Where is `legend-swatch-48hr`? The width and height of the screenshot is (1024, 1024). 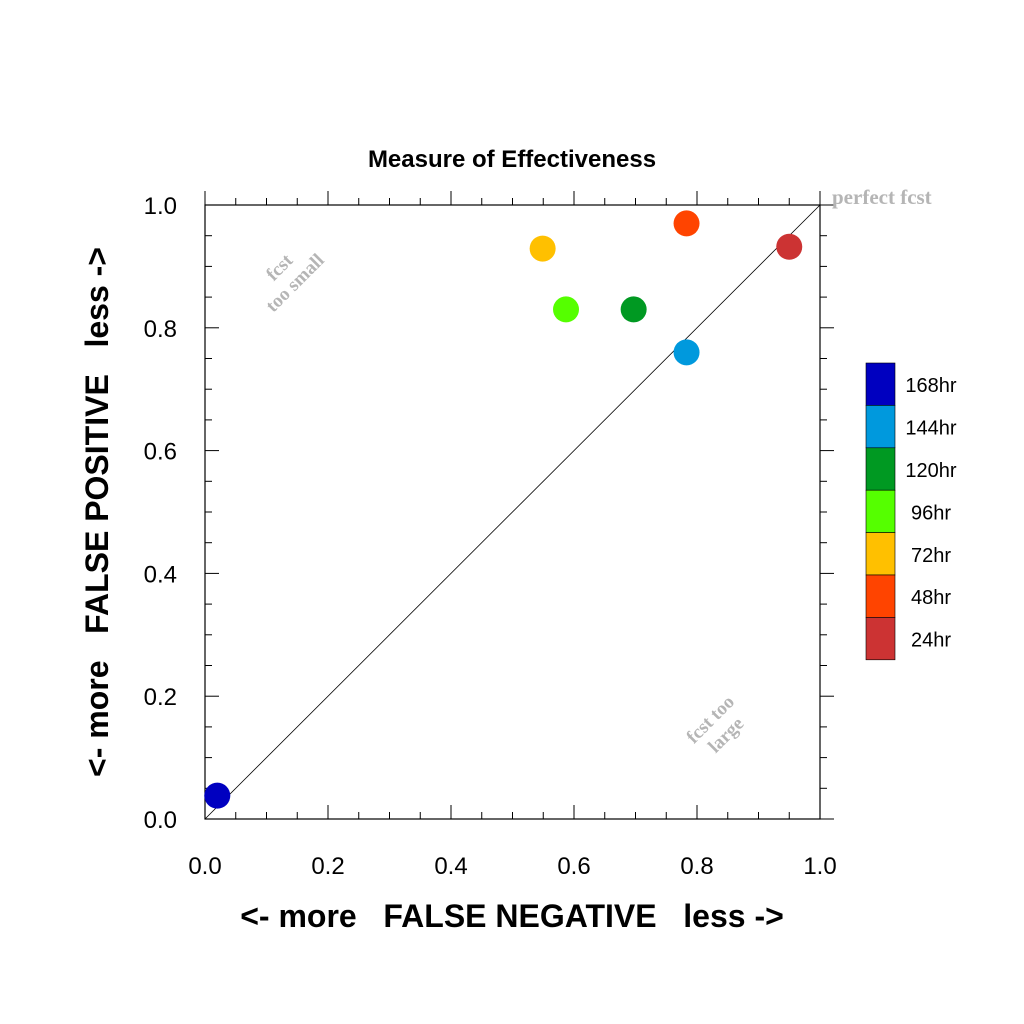 legend-swatch-48hr is located at coordinates (880, 596).